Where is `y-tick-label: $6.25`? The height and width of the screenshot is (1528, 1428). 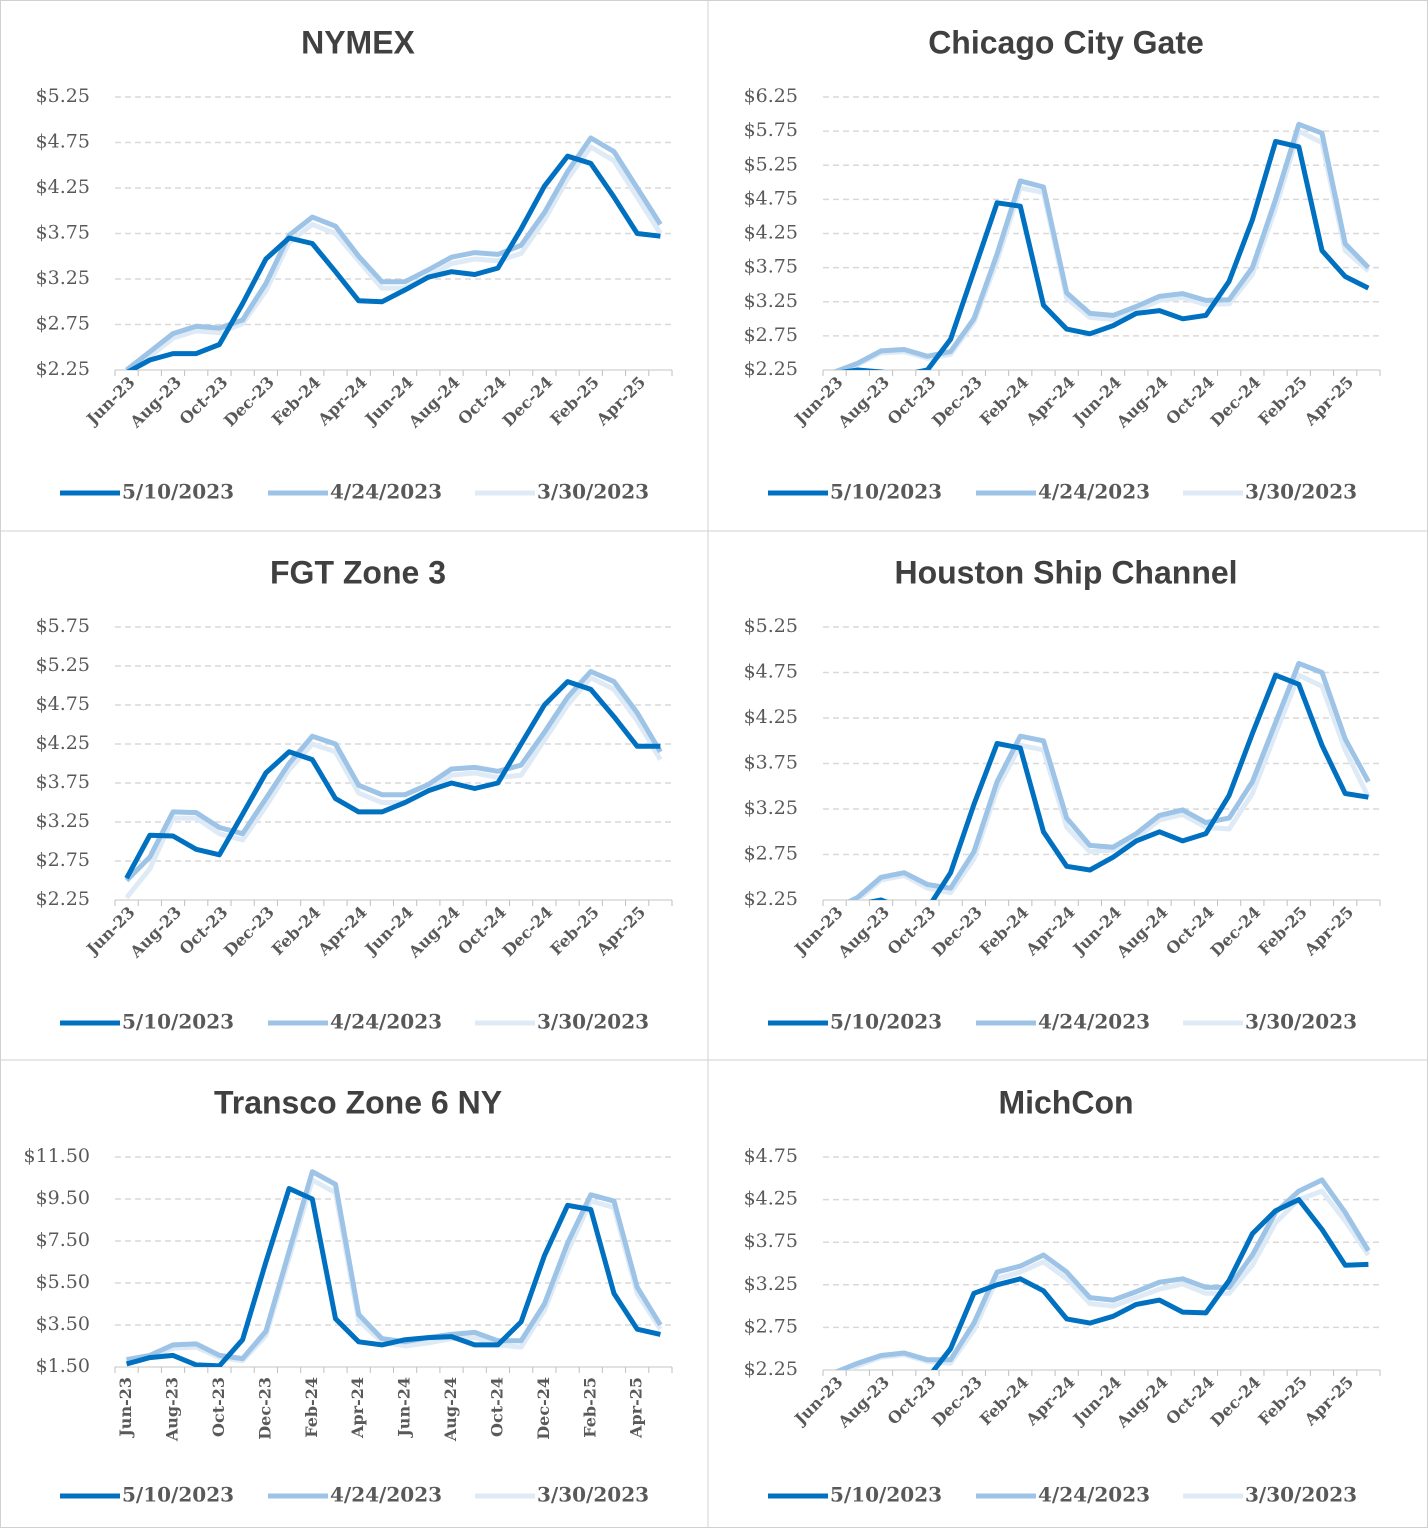 y-tick-label: $6.25 is located at coordinates (771, 96).